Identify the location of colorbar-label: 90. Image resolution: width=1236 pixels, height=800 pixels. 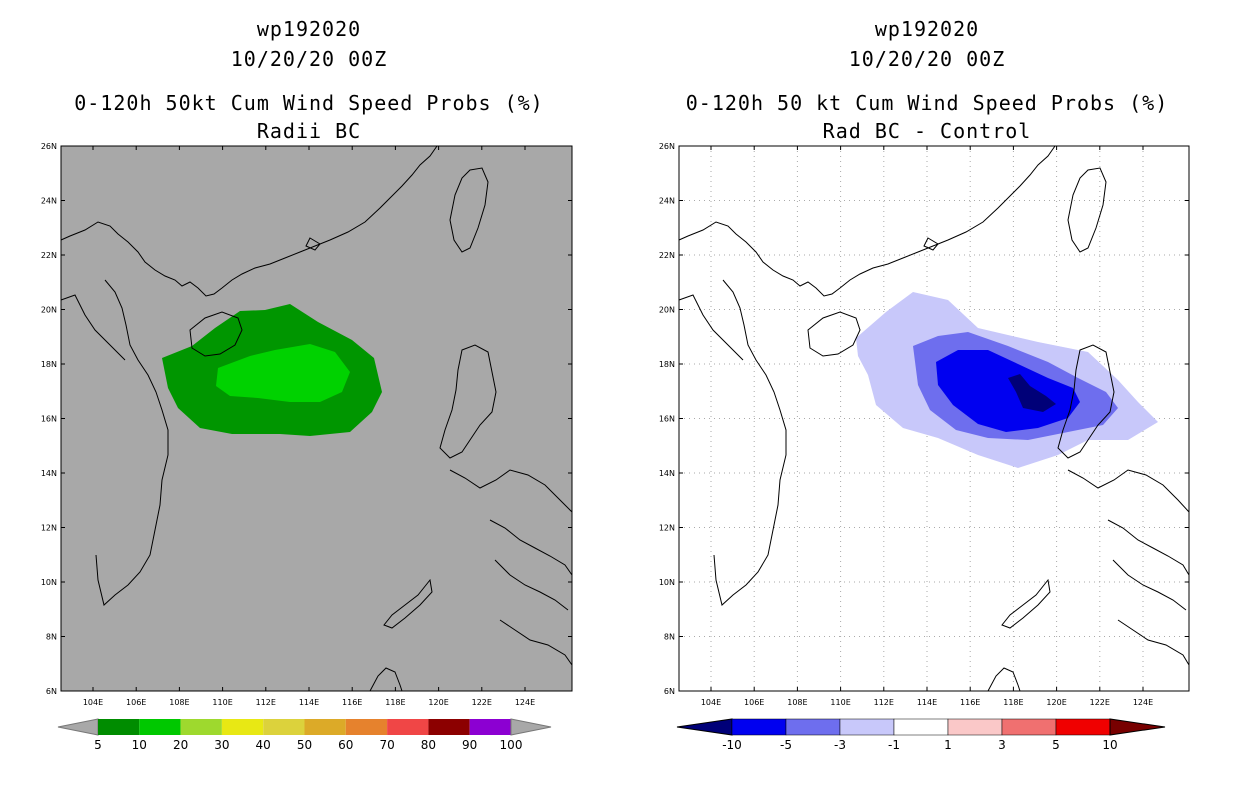
(469, 745).